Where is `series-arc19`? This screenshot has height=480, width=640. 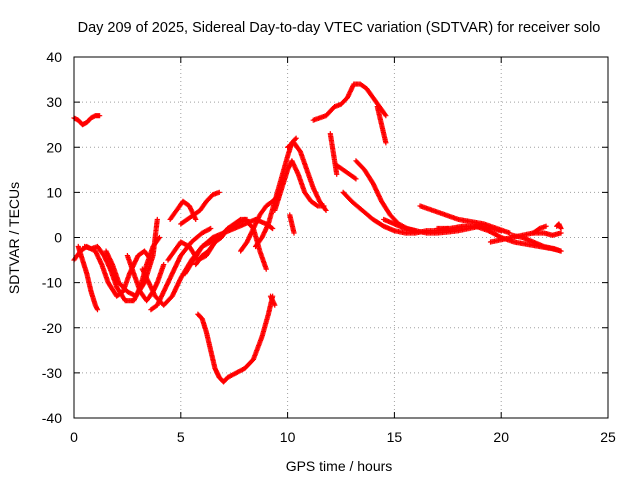 series-arc19 is located at coordinates (307, 177).